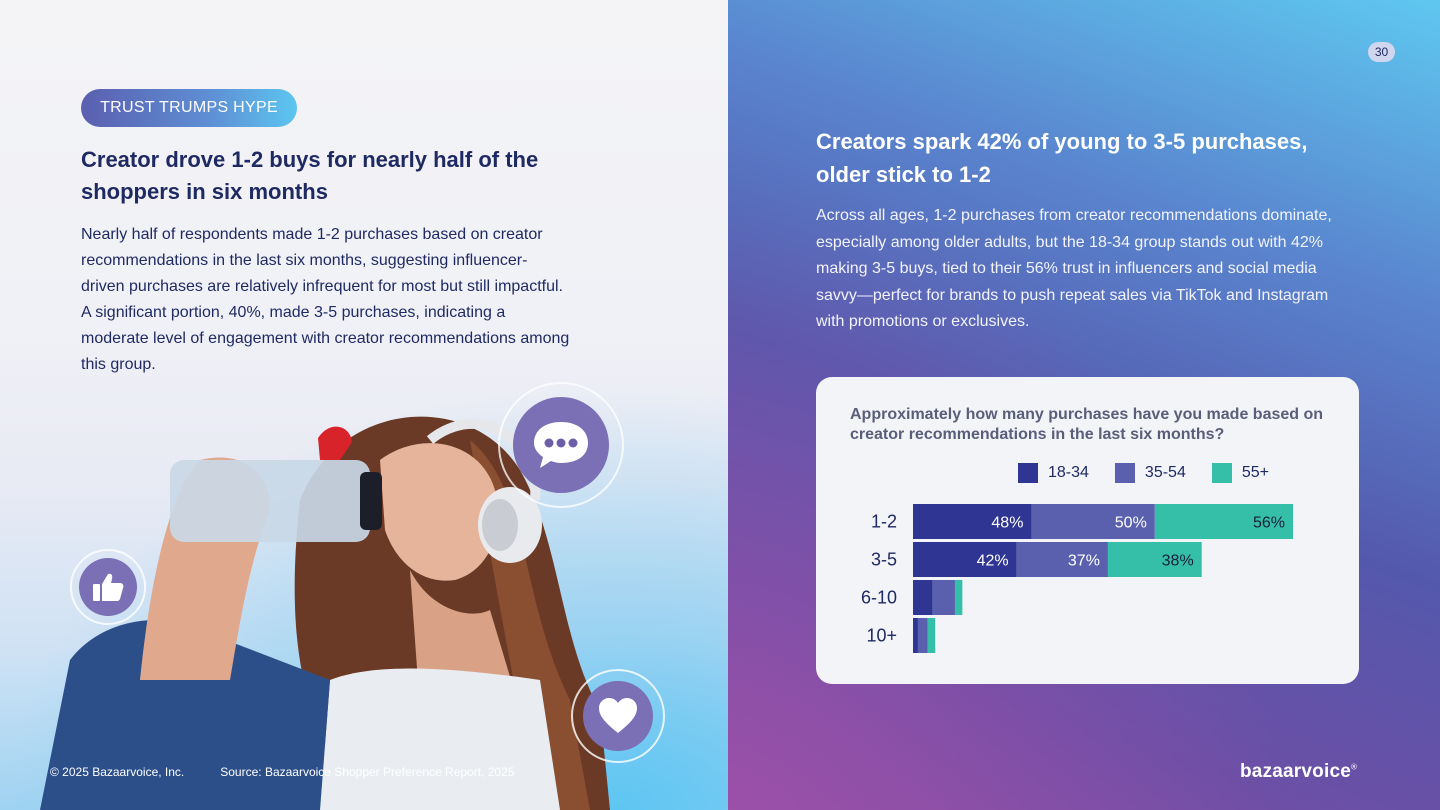  Describe the element at coordinates (1221, 473) in the screenshot. I see `legend-swatch-55-plus` at that location.